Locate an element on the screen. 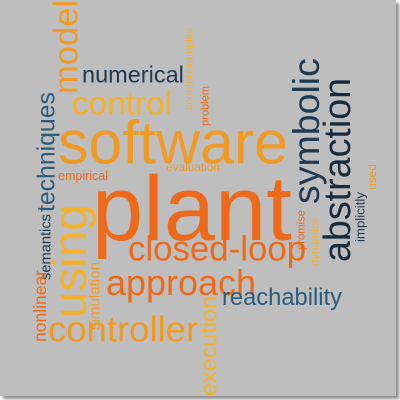 The image size is (400, 400). word-closed-loop: closed-loop is located at coordinates (217, 249).